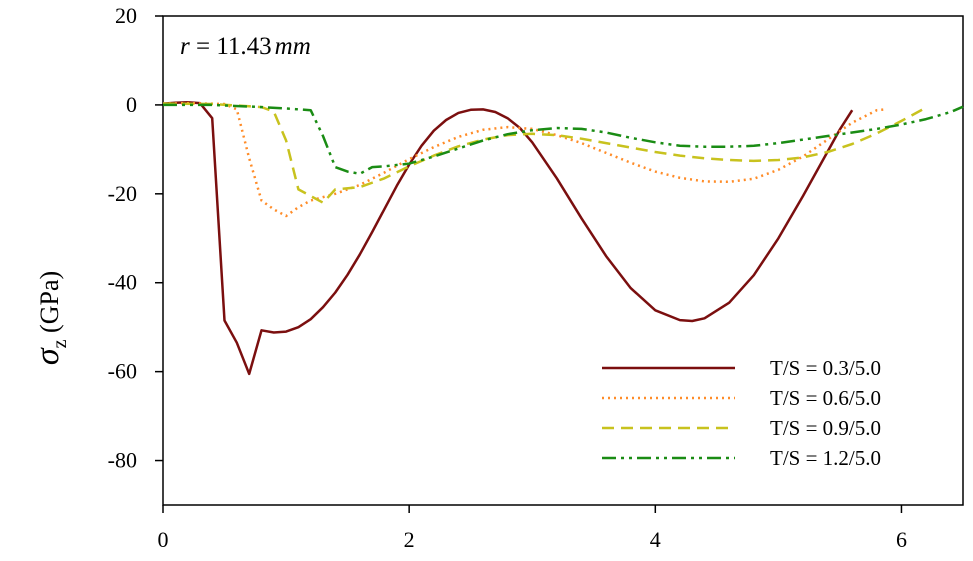  I want to click on y-tick-label: 0, so click(131, 104).